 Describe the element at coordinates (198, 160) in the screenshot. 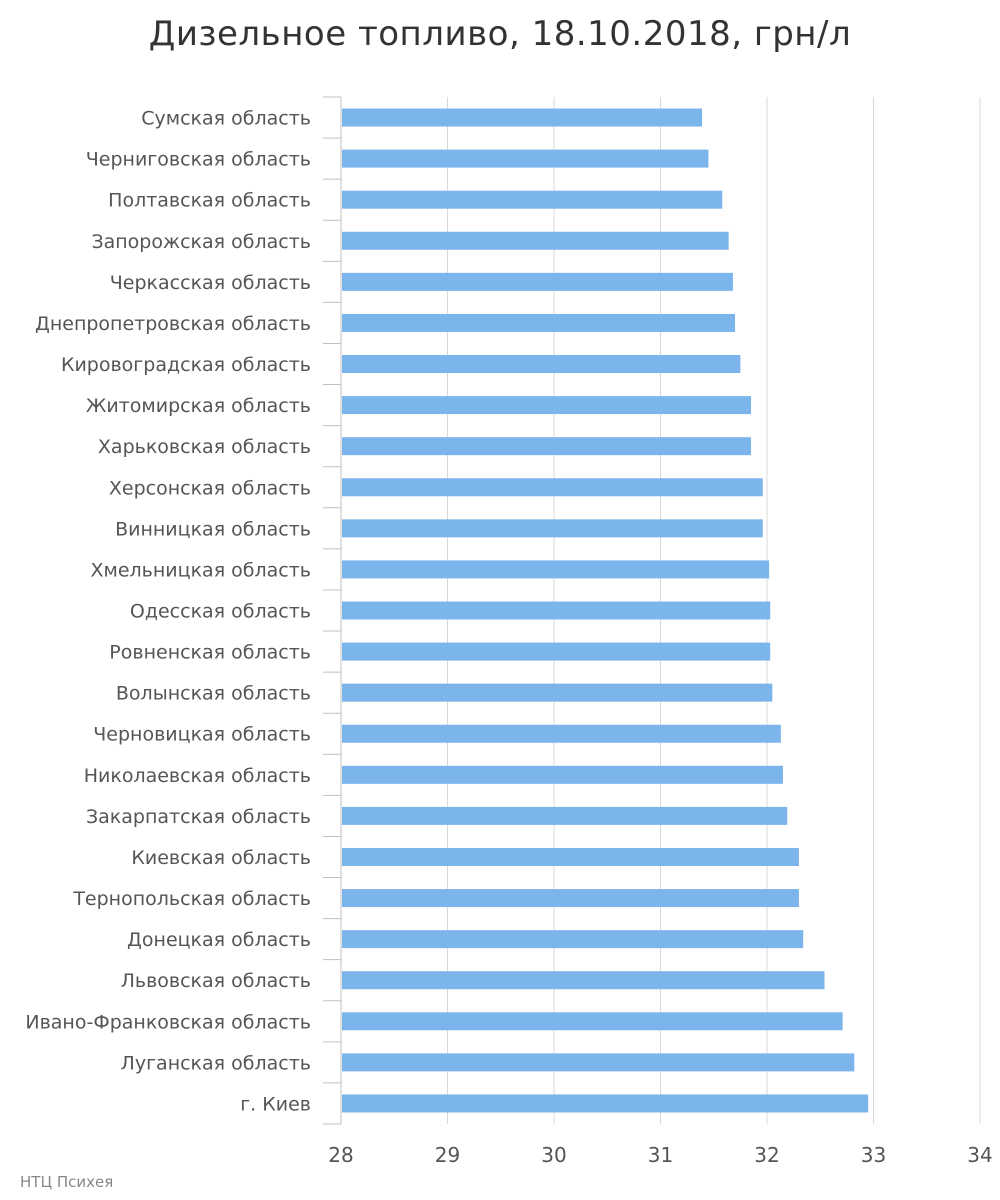

I see `category-label: Черниговская область` at that location.